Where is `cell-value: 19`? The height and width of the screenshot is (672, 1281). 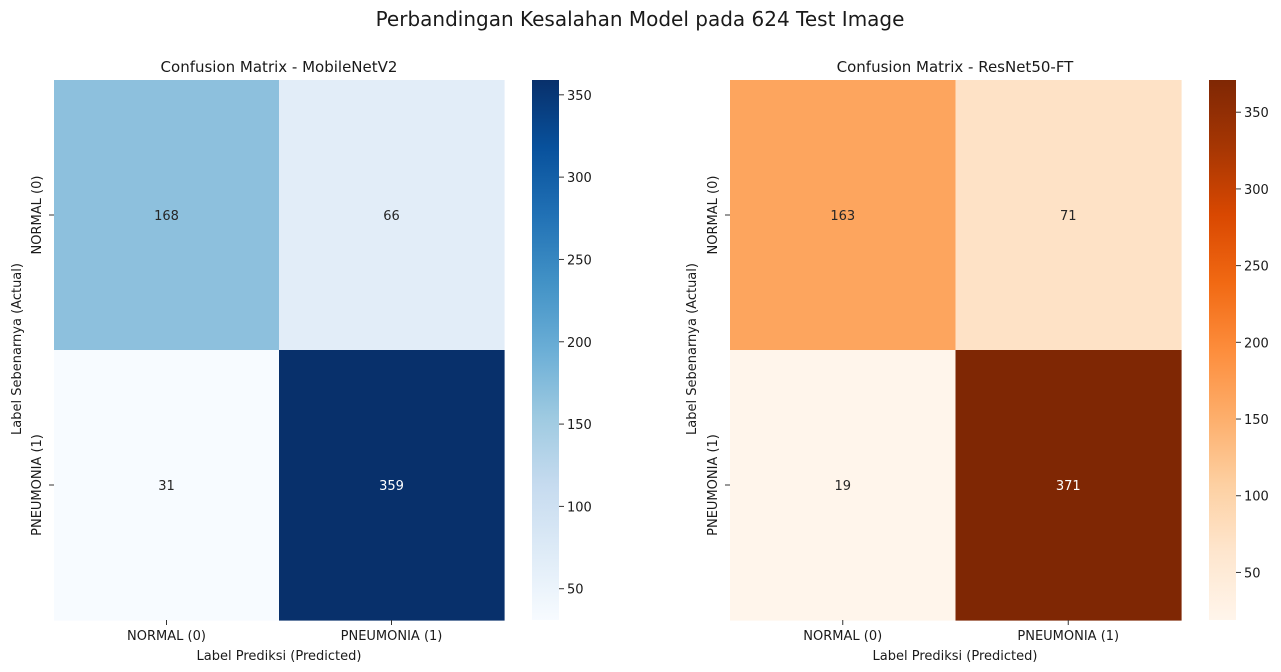
cell-value: 19 is located at coordinates (842, 486).